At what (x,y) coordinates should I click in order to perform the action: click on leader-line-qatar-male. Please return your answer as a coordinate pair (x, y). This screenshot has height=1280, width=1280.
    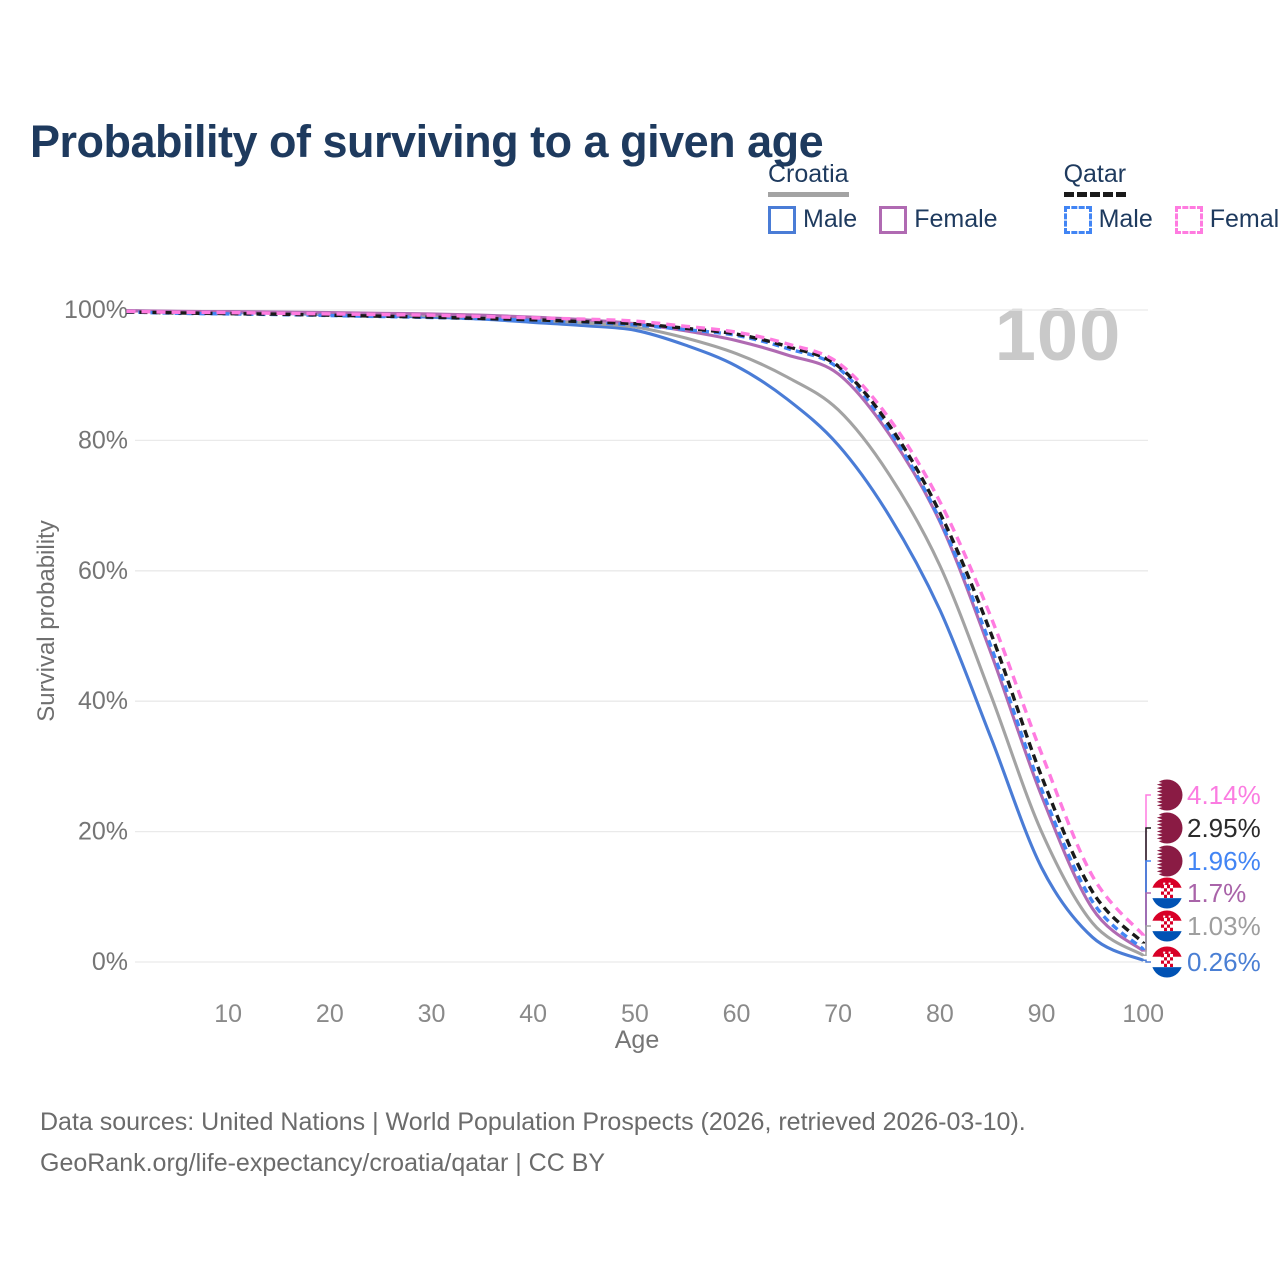
    Looking at the image, I should click on (1147, 905).